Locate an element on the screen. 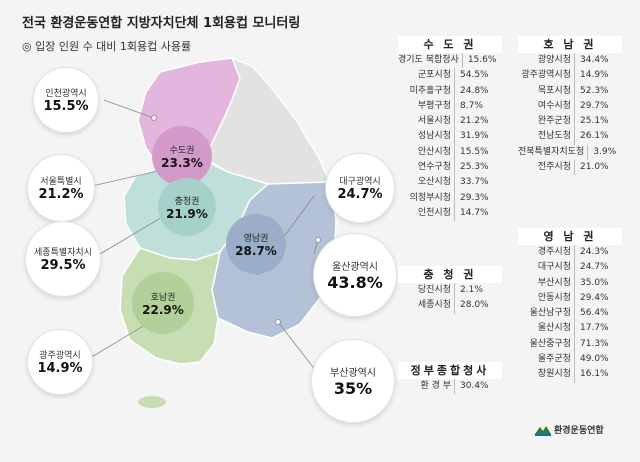  city-sejong: 세종특별자치시 29.5% is located at coordinates (63, 259).